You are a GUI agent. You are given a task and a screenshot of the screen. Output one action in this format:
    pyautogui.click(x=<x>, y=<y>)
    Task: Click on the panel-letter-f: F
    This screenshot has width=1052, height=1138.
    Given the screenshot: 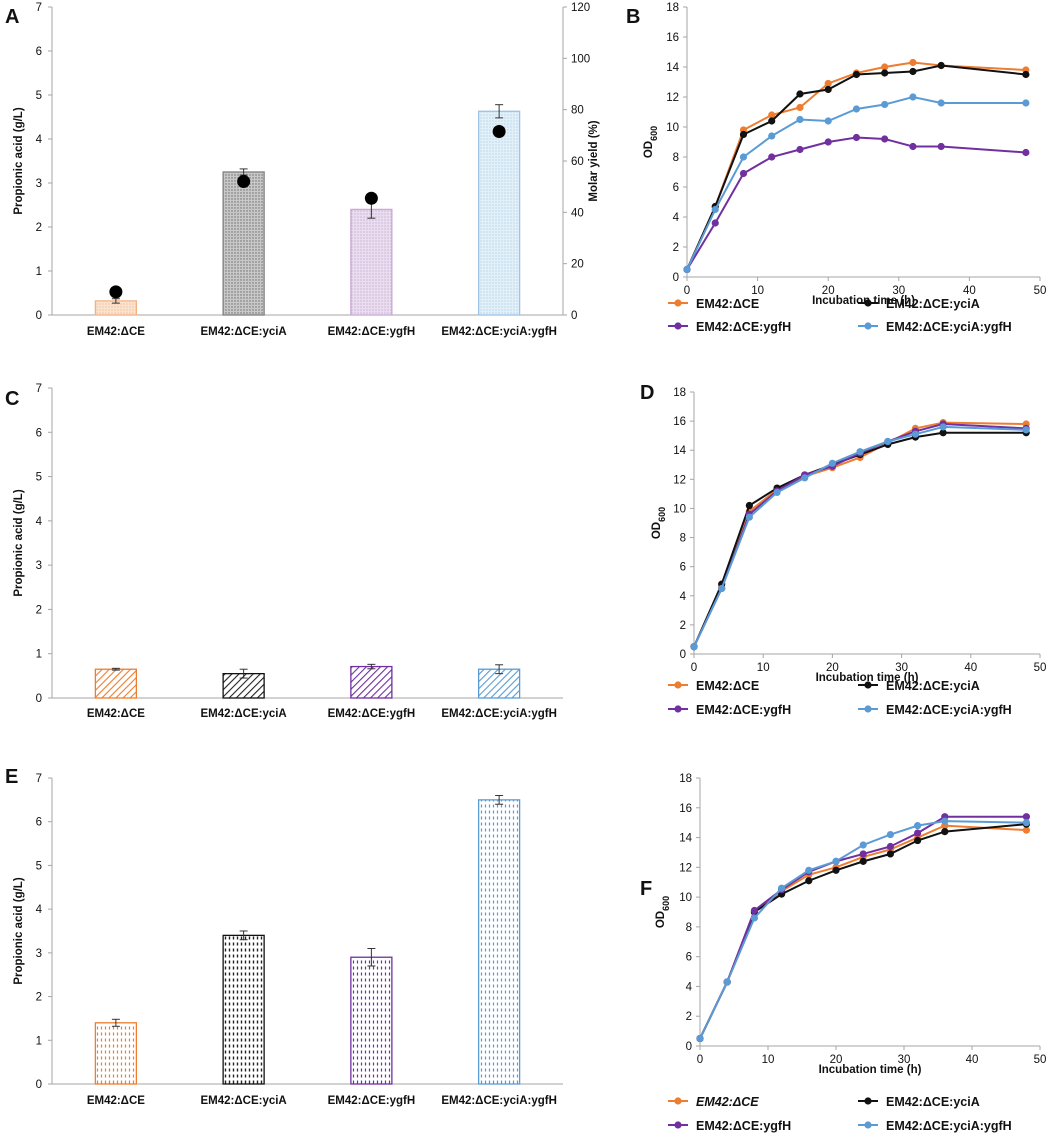 What is the action you would take?
    pyautogui.click(x=646, y=889)
    